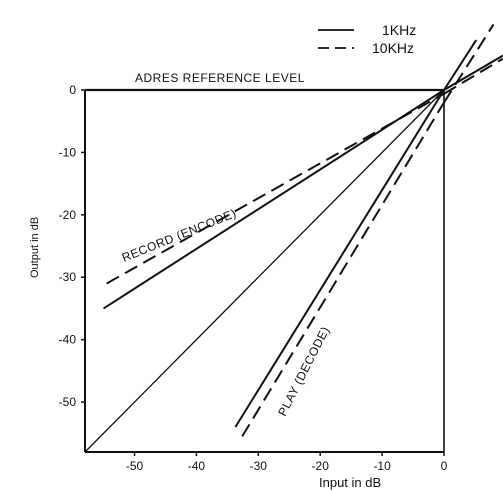 Image resolution: width=503 pixels, height=491 pixels. Describe the element at coordinates (72, 90) in the screenshot. I see `y-tick-label: 0` at that location.